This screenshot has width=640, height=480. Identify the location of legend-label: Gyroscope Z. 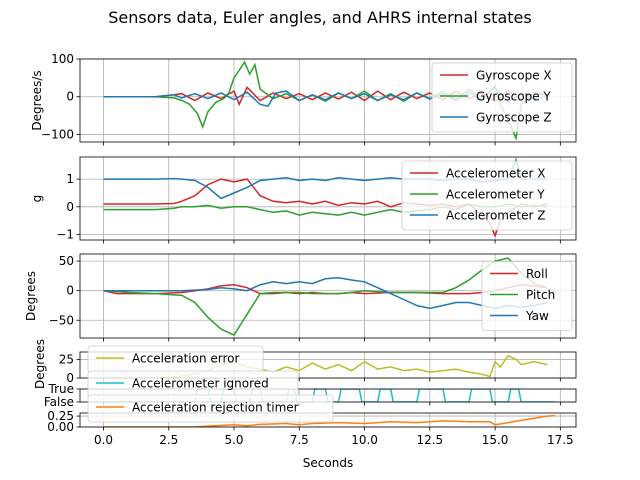
(514, 118).